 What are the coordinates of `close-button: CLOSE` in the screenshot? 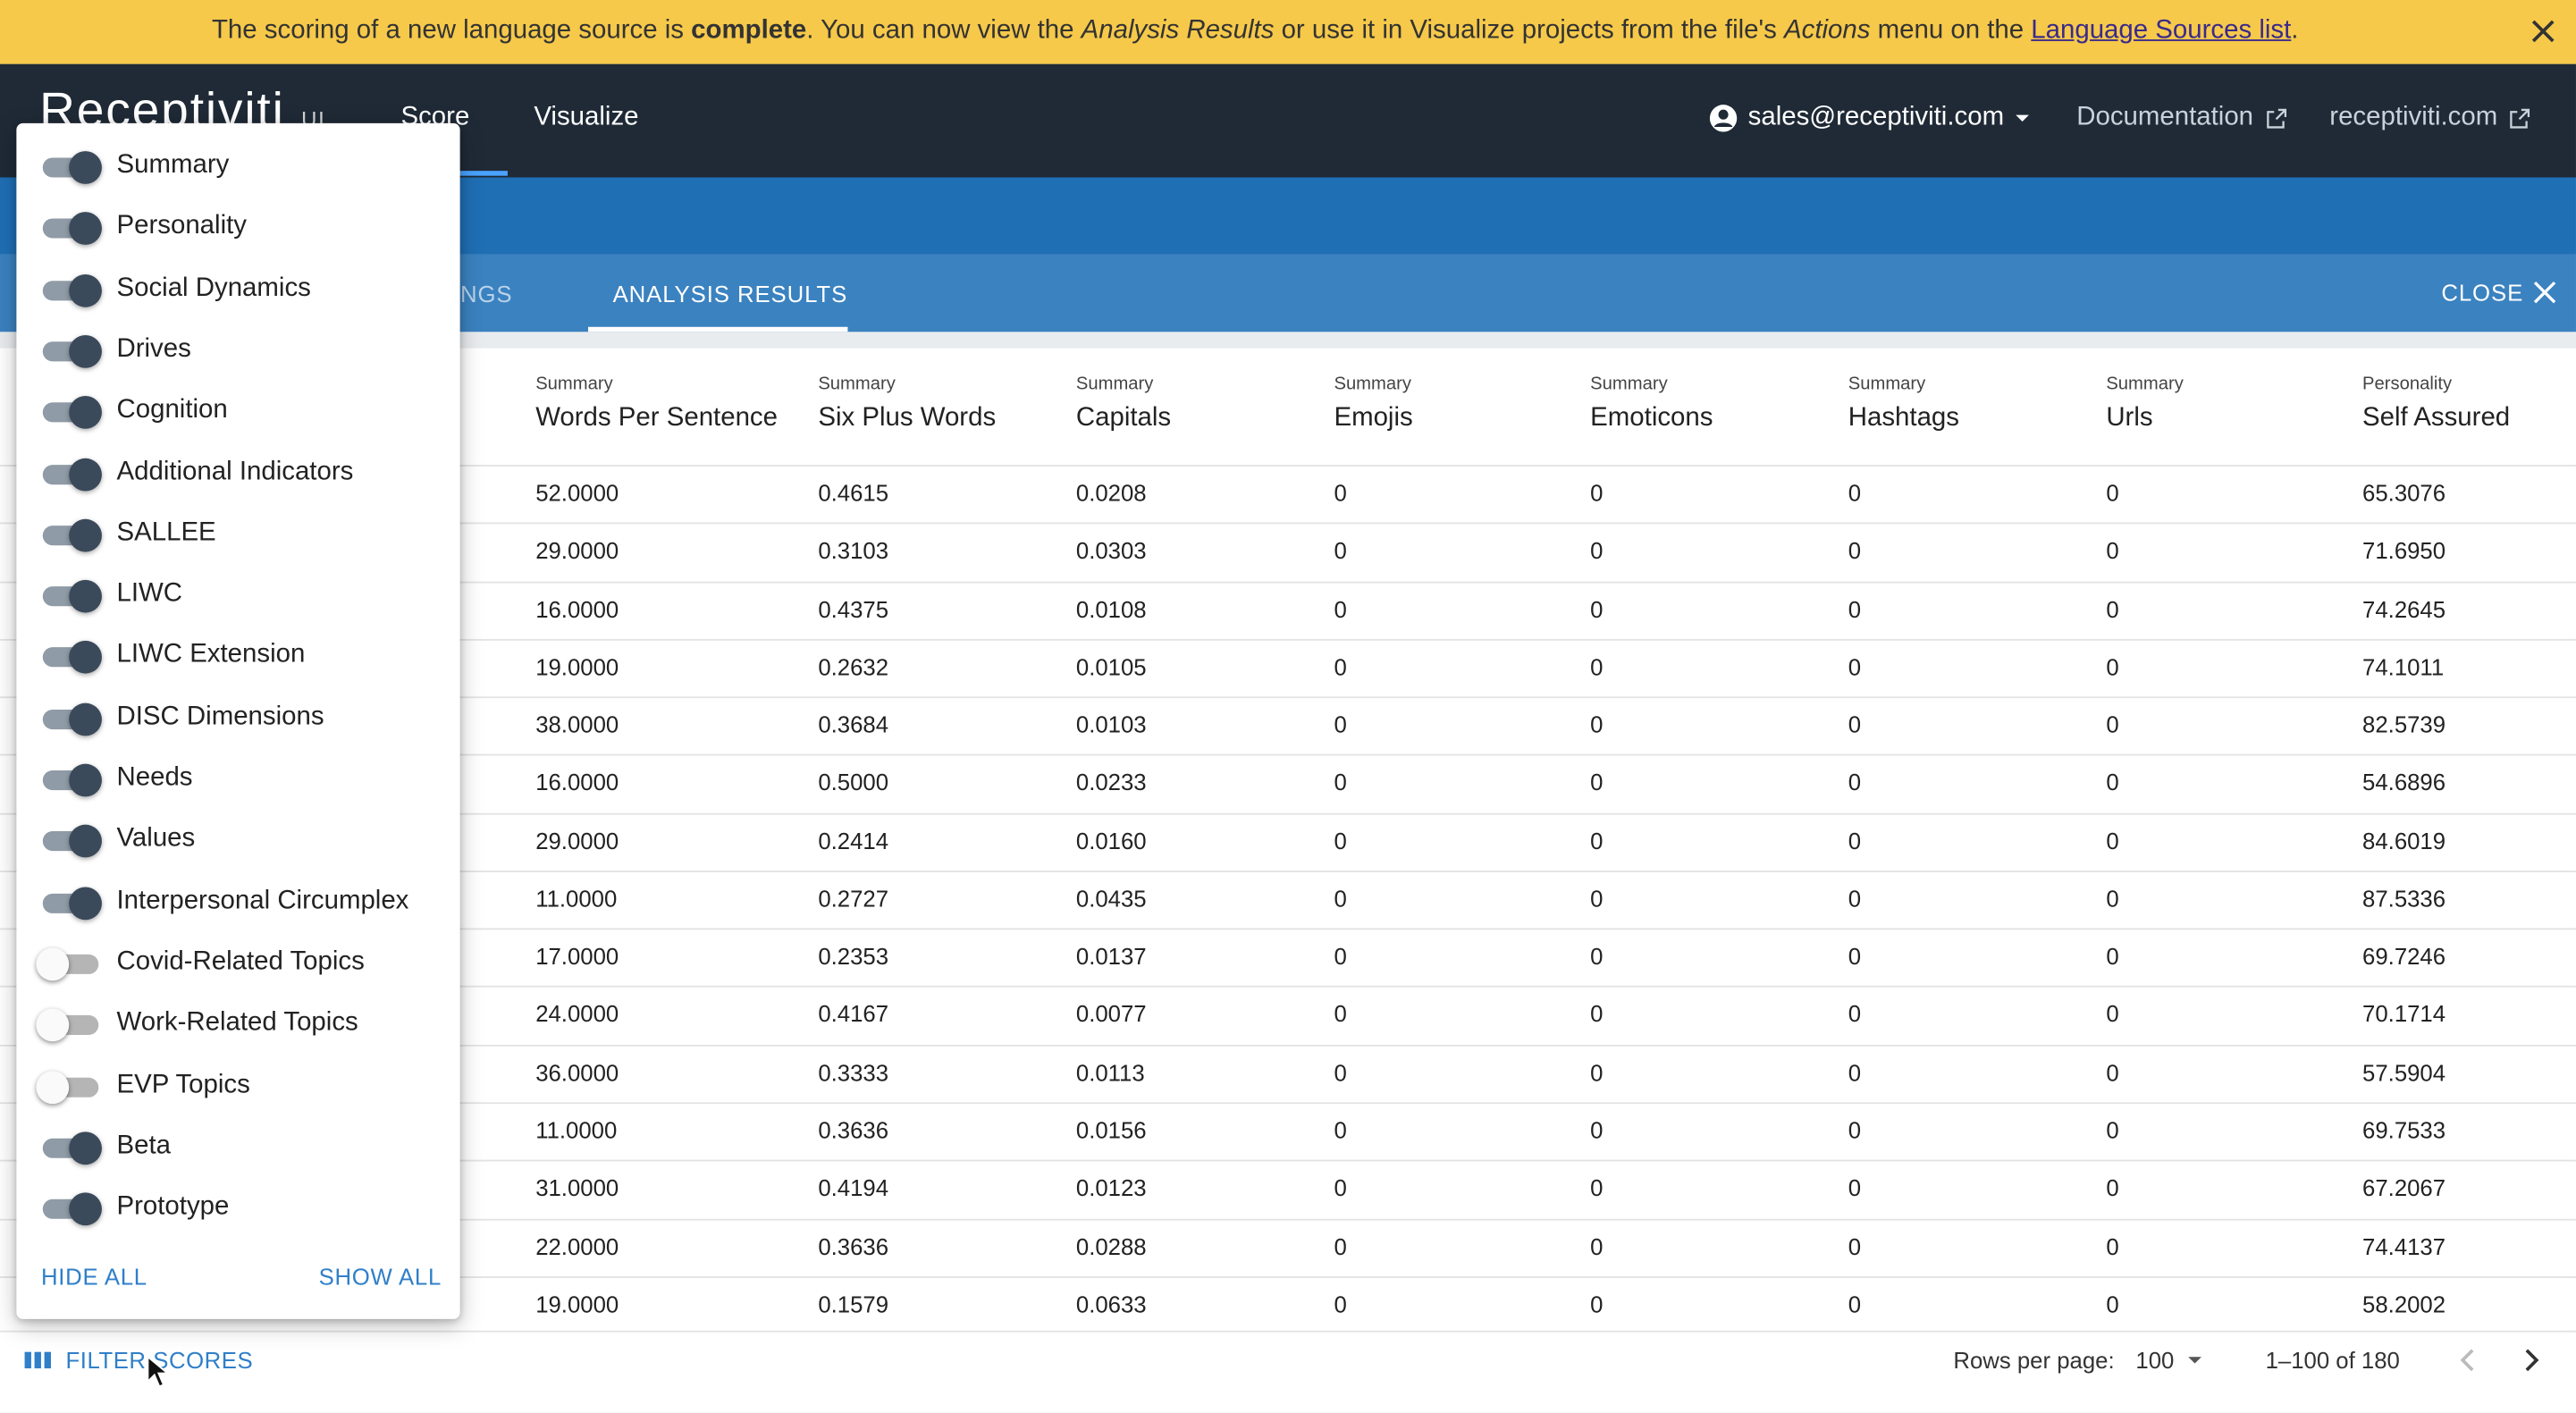 It's located at (2499, 293).